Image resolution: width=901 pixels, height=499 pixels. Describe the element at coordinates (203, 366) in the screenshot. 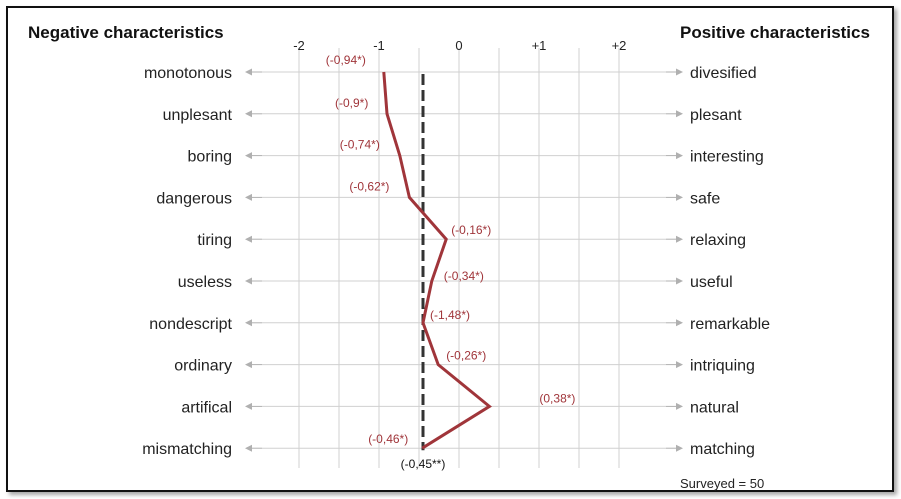

I see `negative-label: ordinary` at that location.